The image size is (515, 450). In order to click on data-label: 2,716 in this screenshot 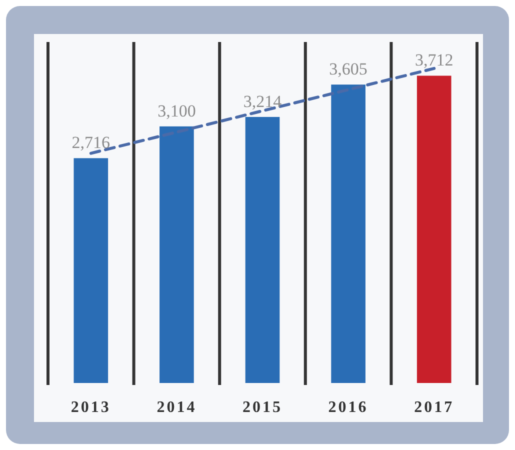, I will do `click(91, 142)`.